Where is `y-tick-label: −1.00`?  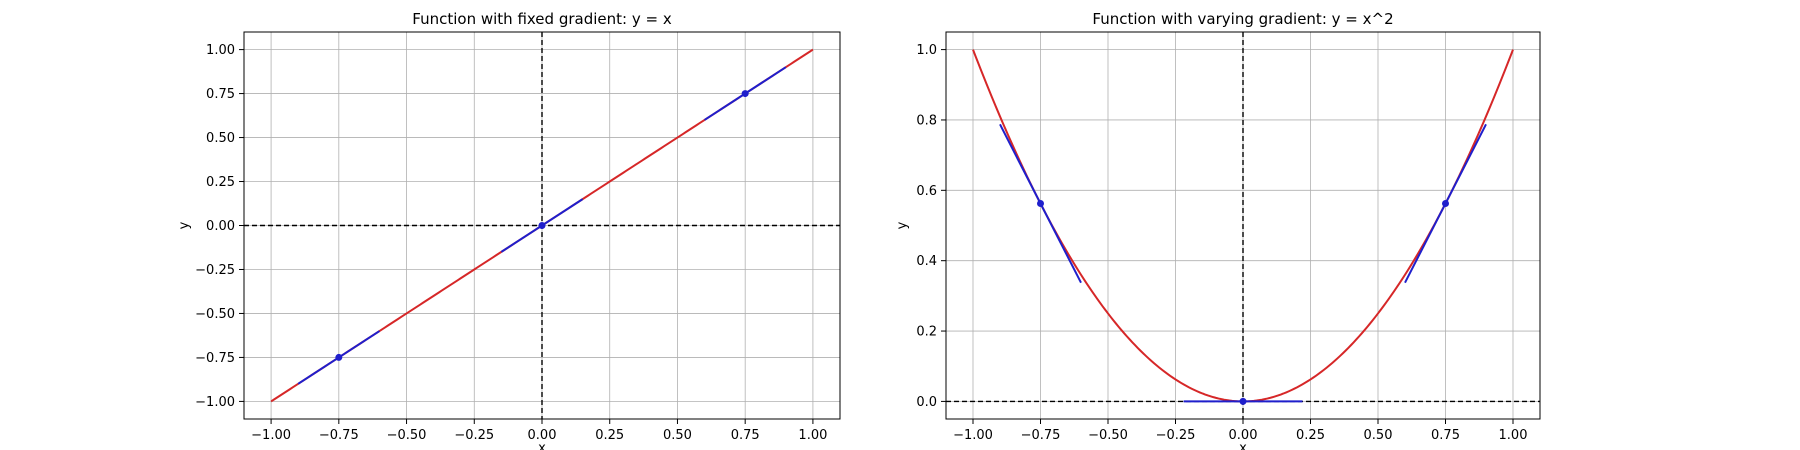
y-tick-label: −1.00 is located at coordinates (215, 402).